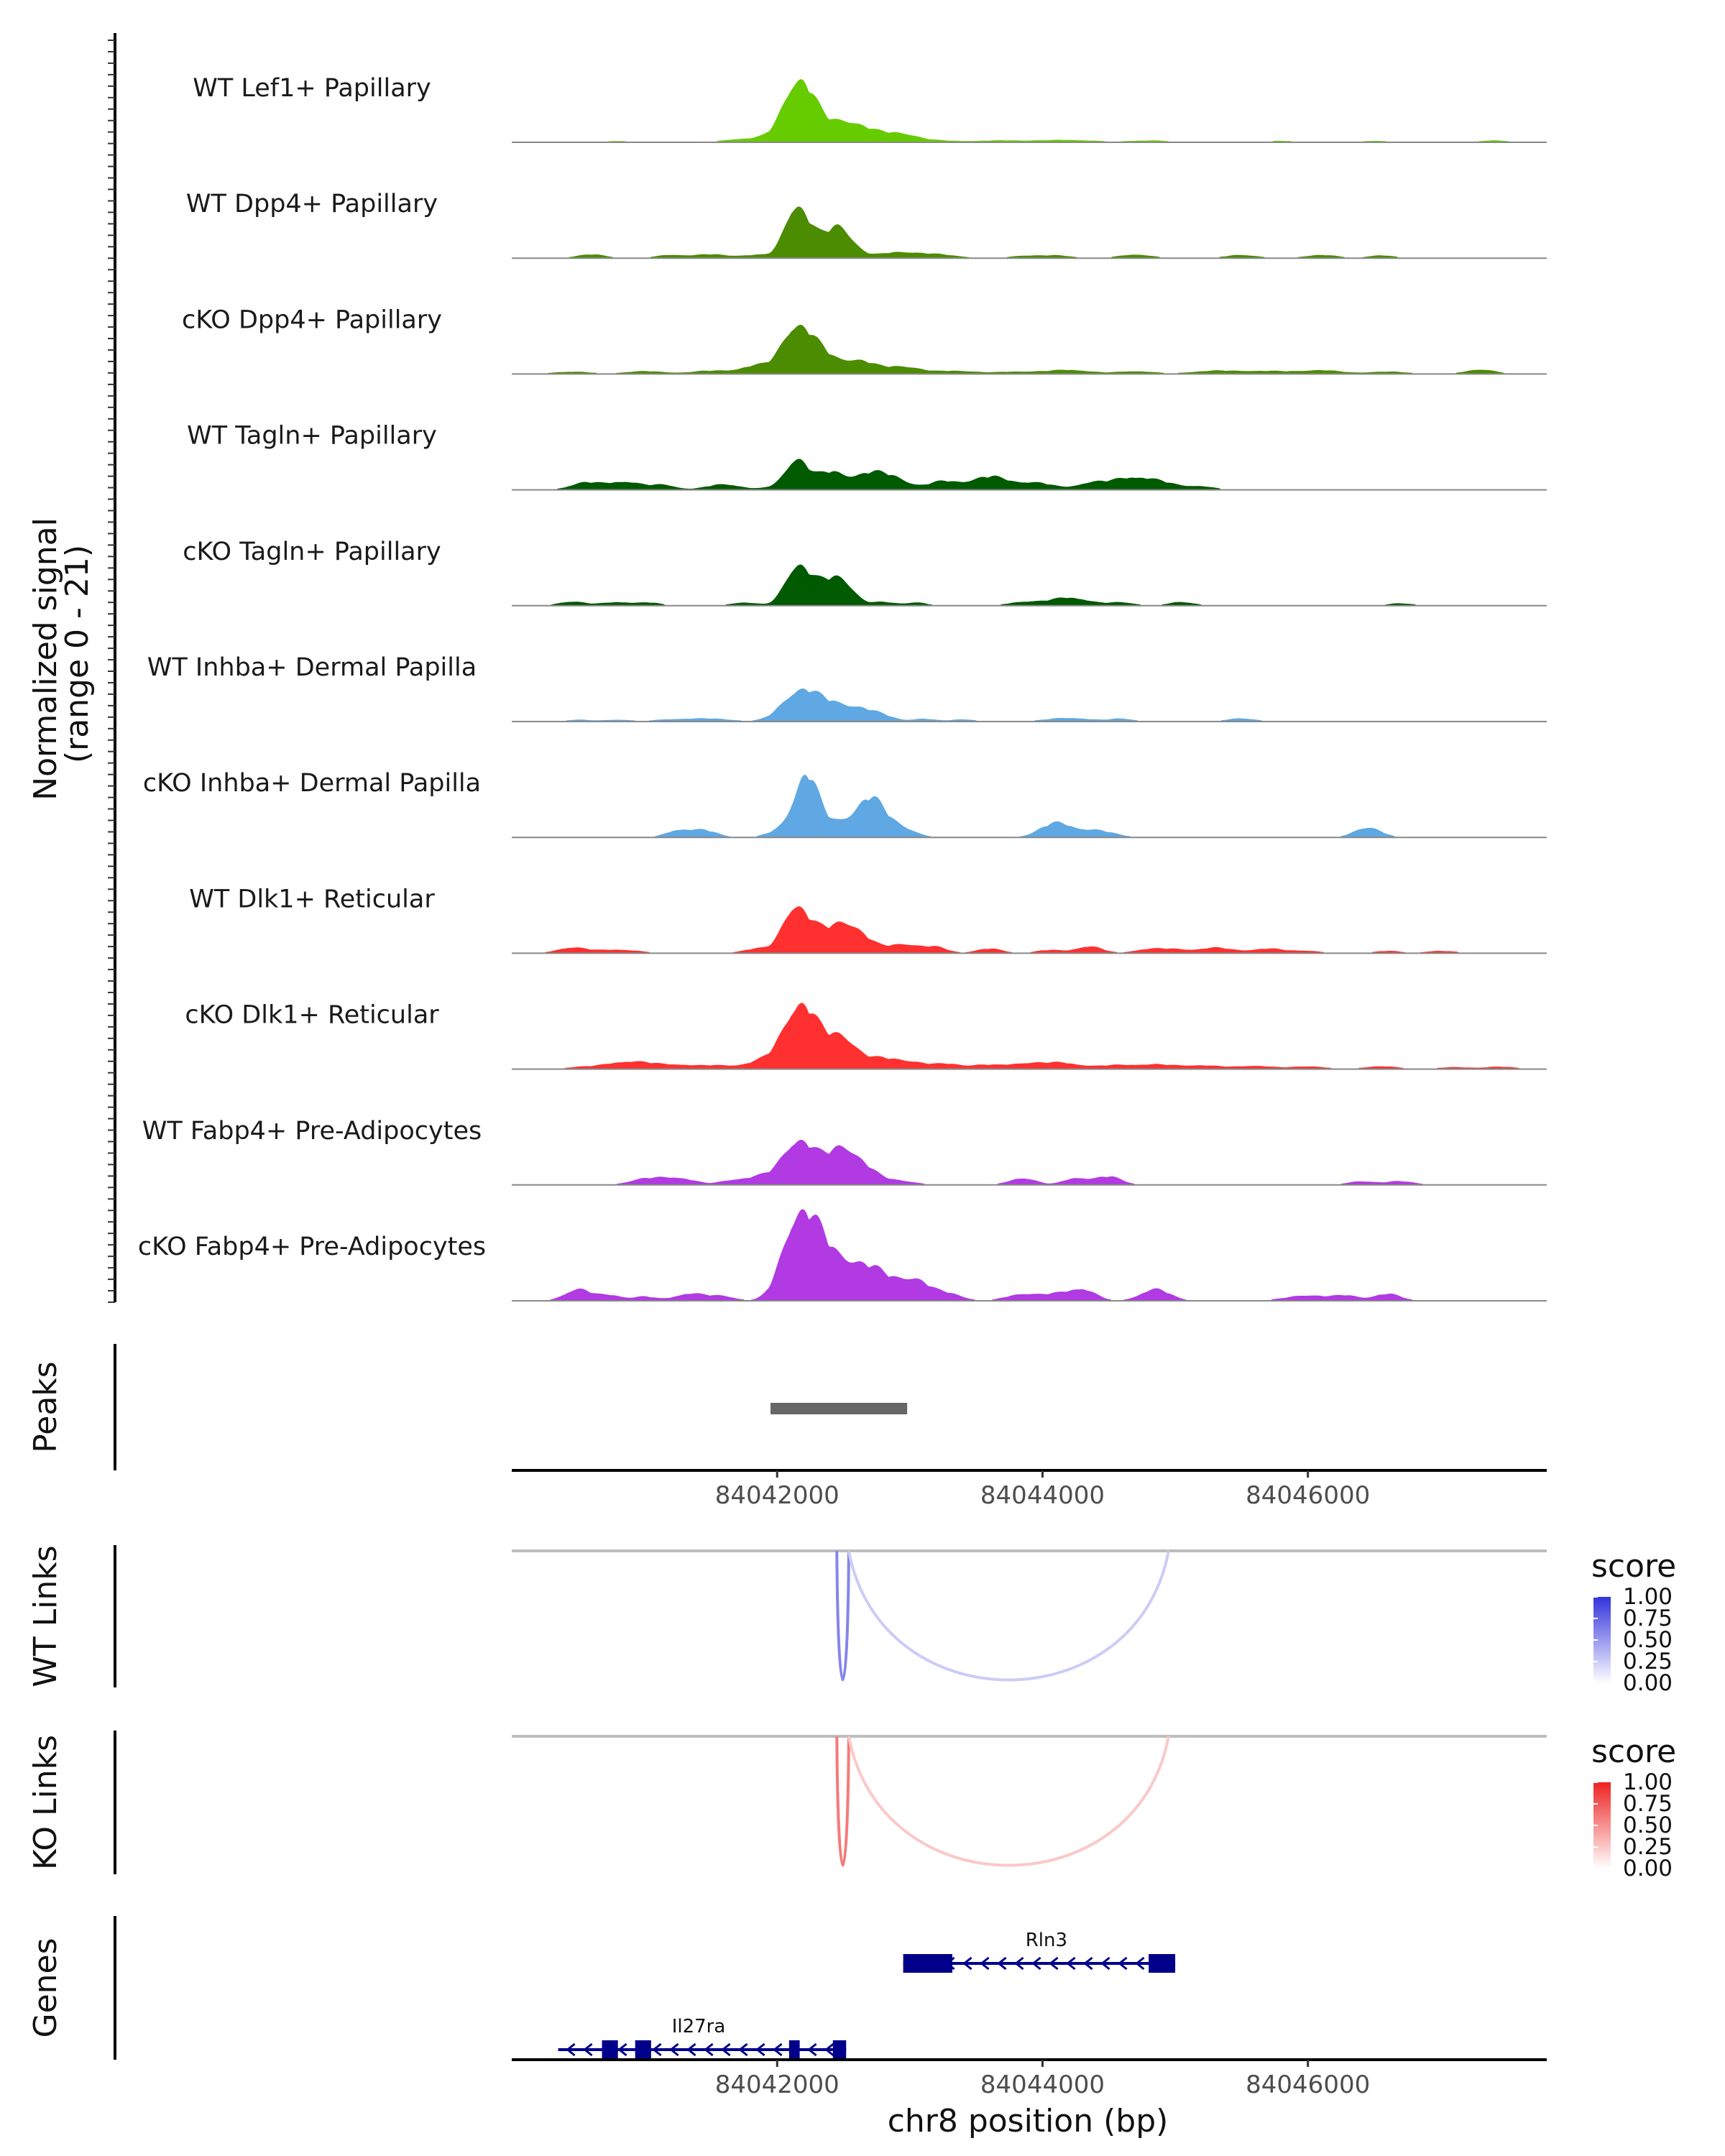 The width and height of the screenshot is (1725, 2156). What do you see at coordinates (312, 552) in the screenshot?
I see `coverage-track-label: cKO Tagln+ Papillary` at bounding box center [312, 552].